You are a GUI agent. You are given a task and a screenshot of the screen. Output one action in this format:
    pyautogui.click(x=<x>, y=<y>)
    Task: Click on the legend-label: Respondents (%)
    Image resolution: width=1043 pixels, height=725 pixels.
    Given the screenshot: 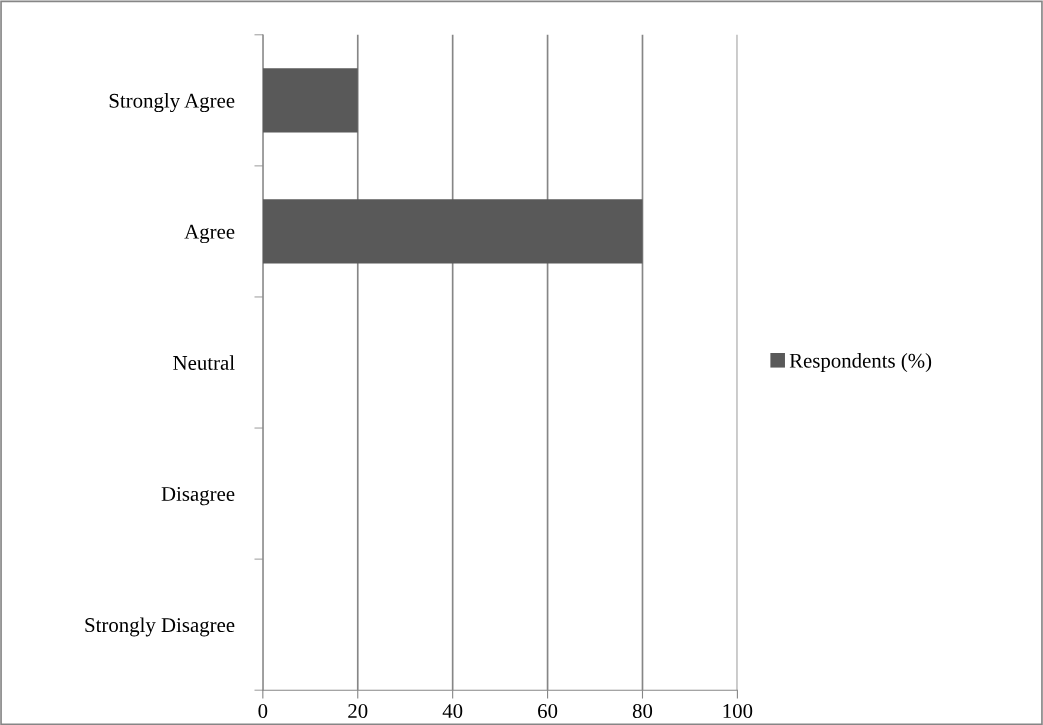 What is the action you would take?
    pyautogui.click(x=860, y=363)
    